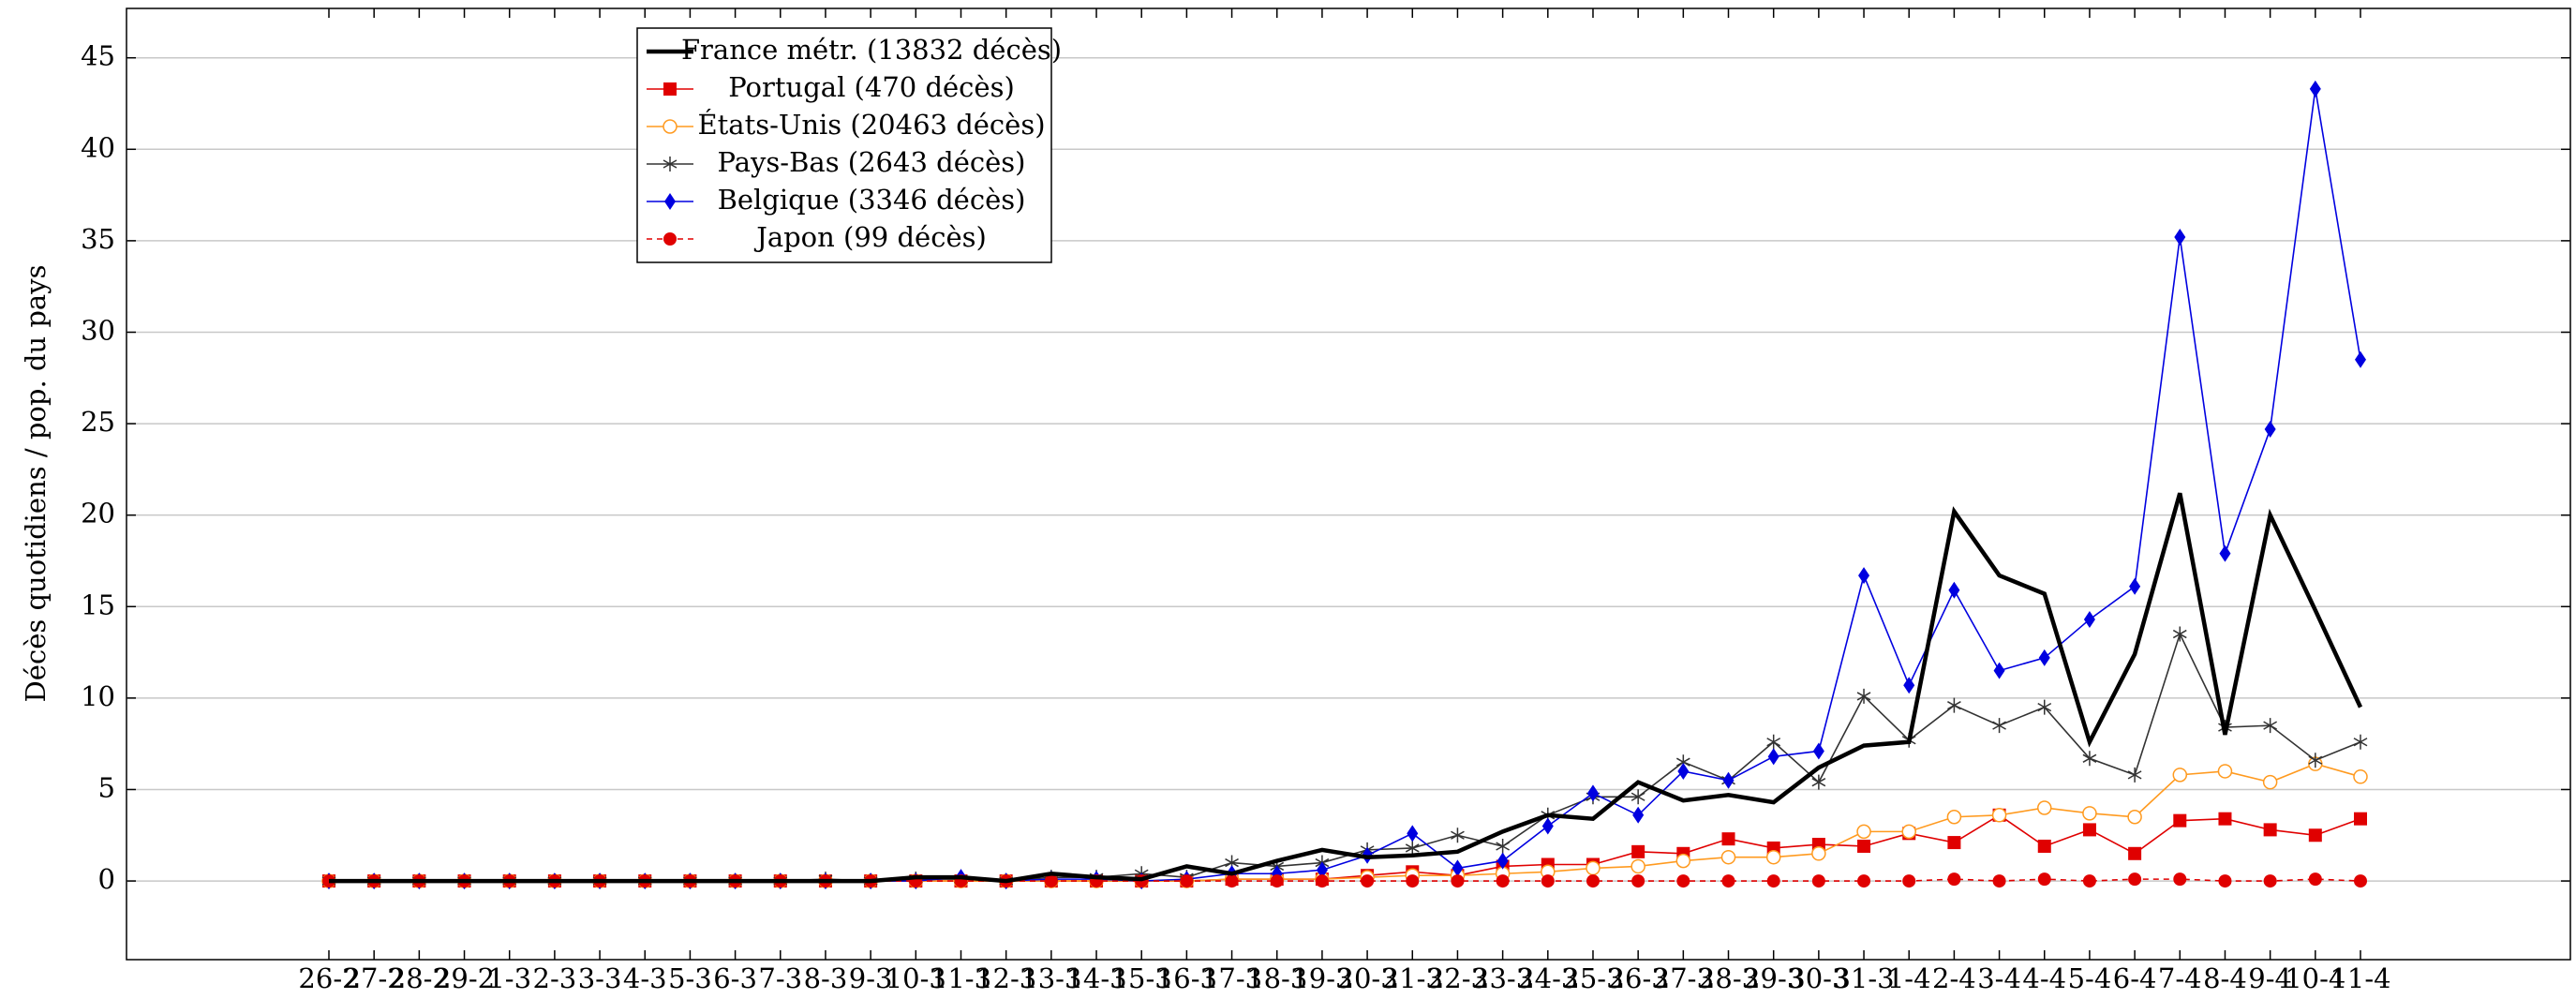  Describe the element at coordinates (98, 696) in the screenshot. I see `y-tick-label: 10` at that location.